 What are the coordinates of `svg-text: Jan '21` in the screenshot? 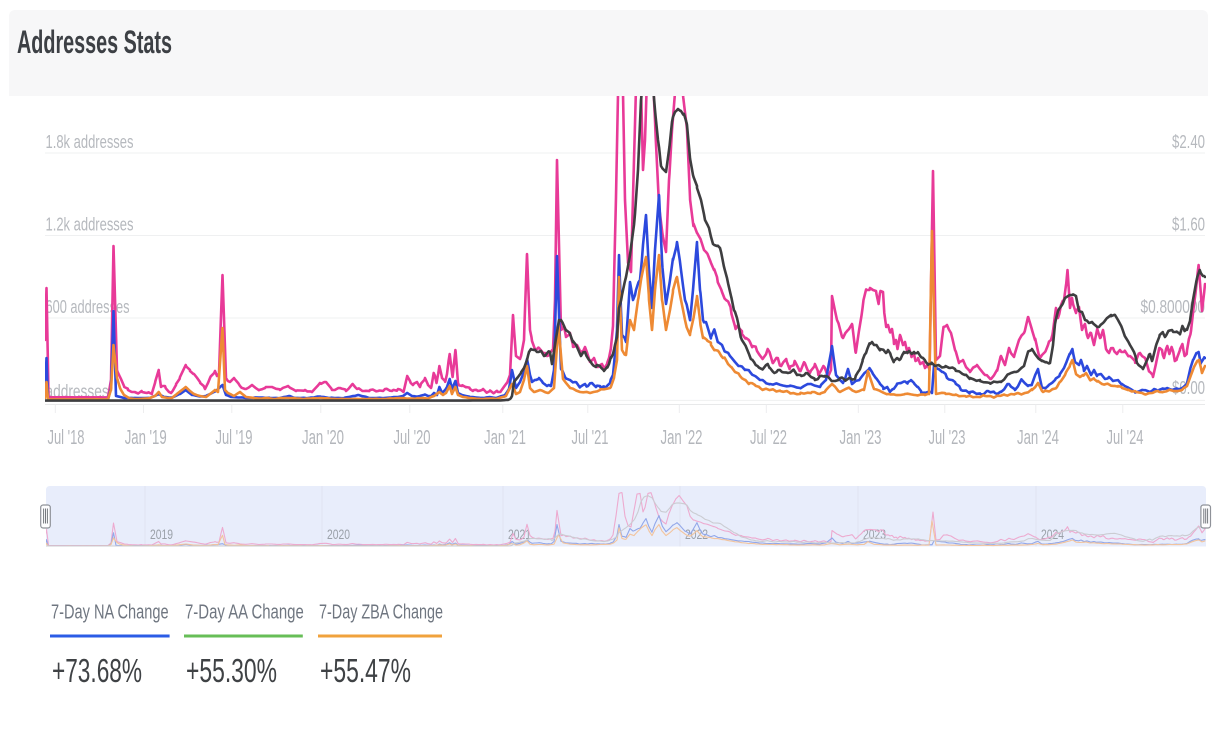 It's located at (505, 438).